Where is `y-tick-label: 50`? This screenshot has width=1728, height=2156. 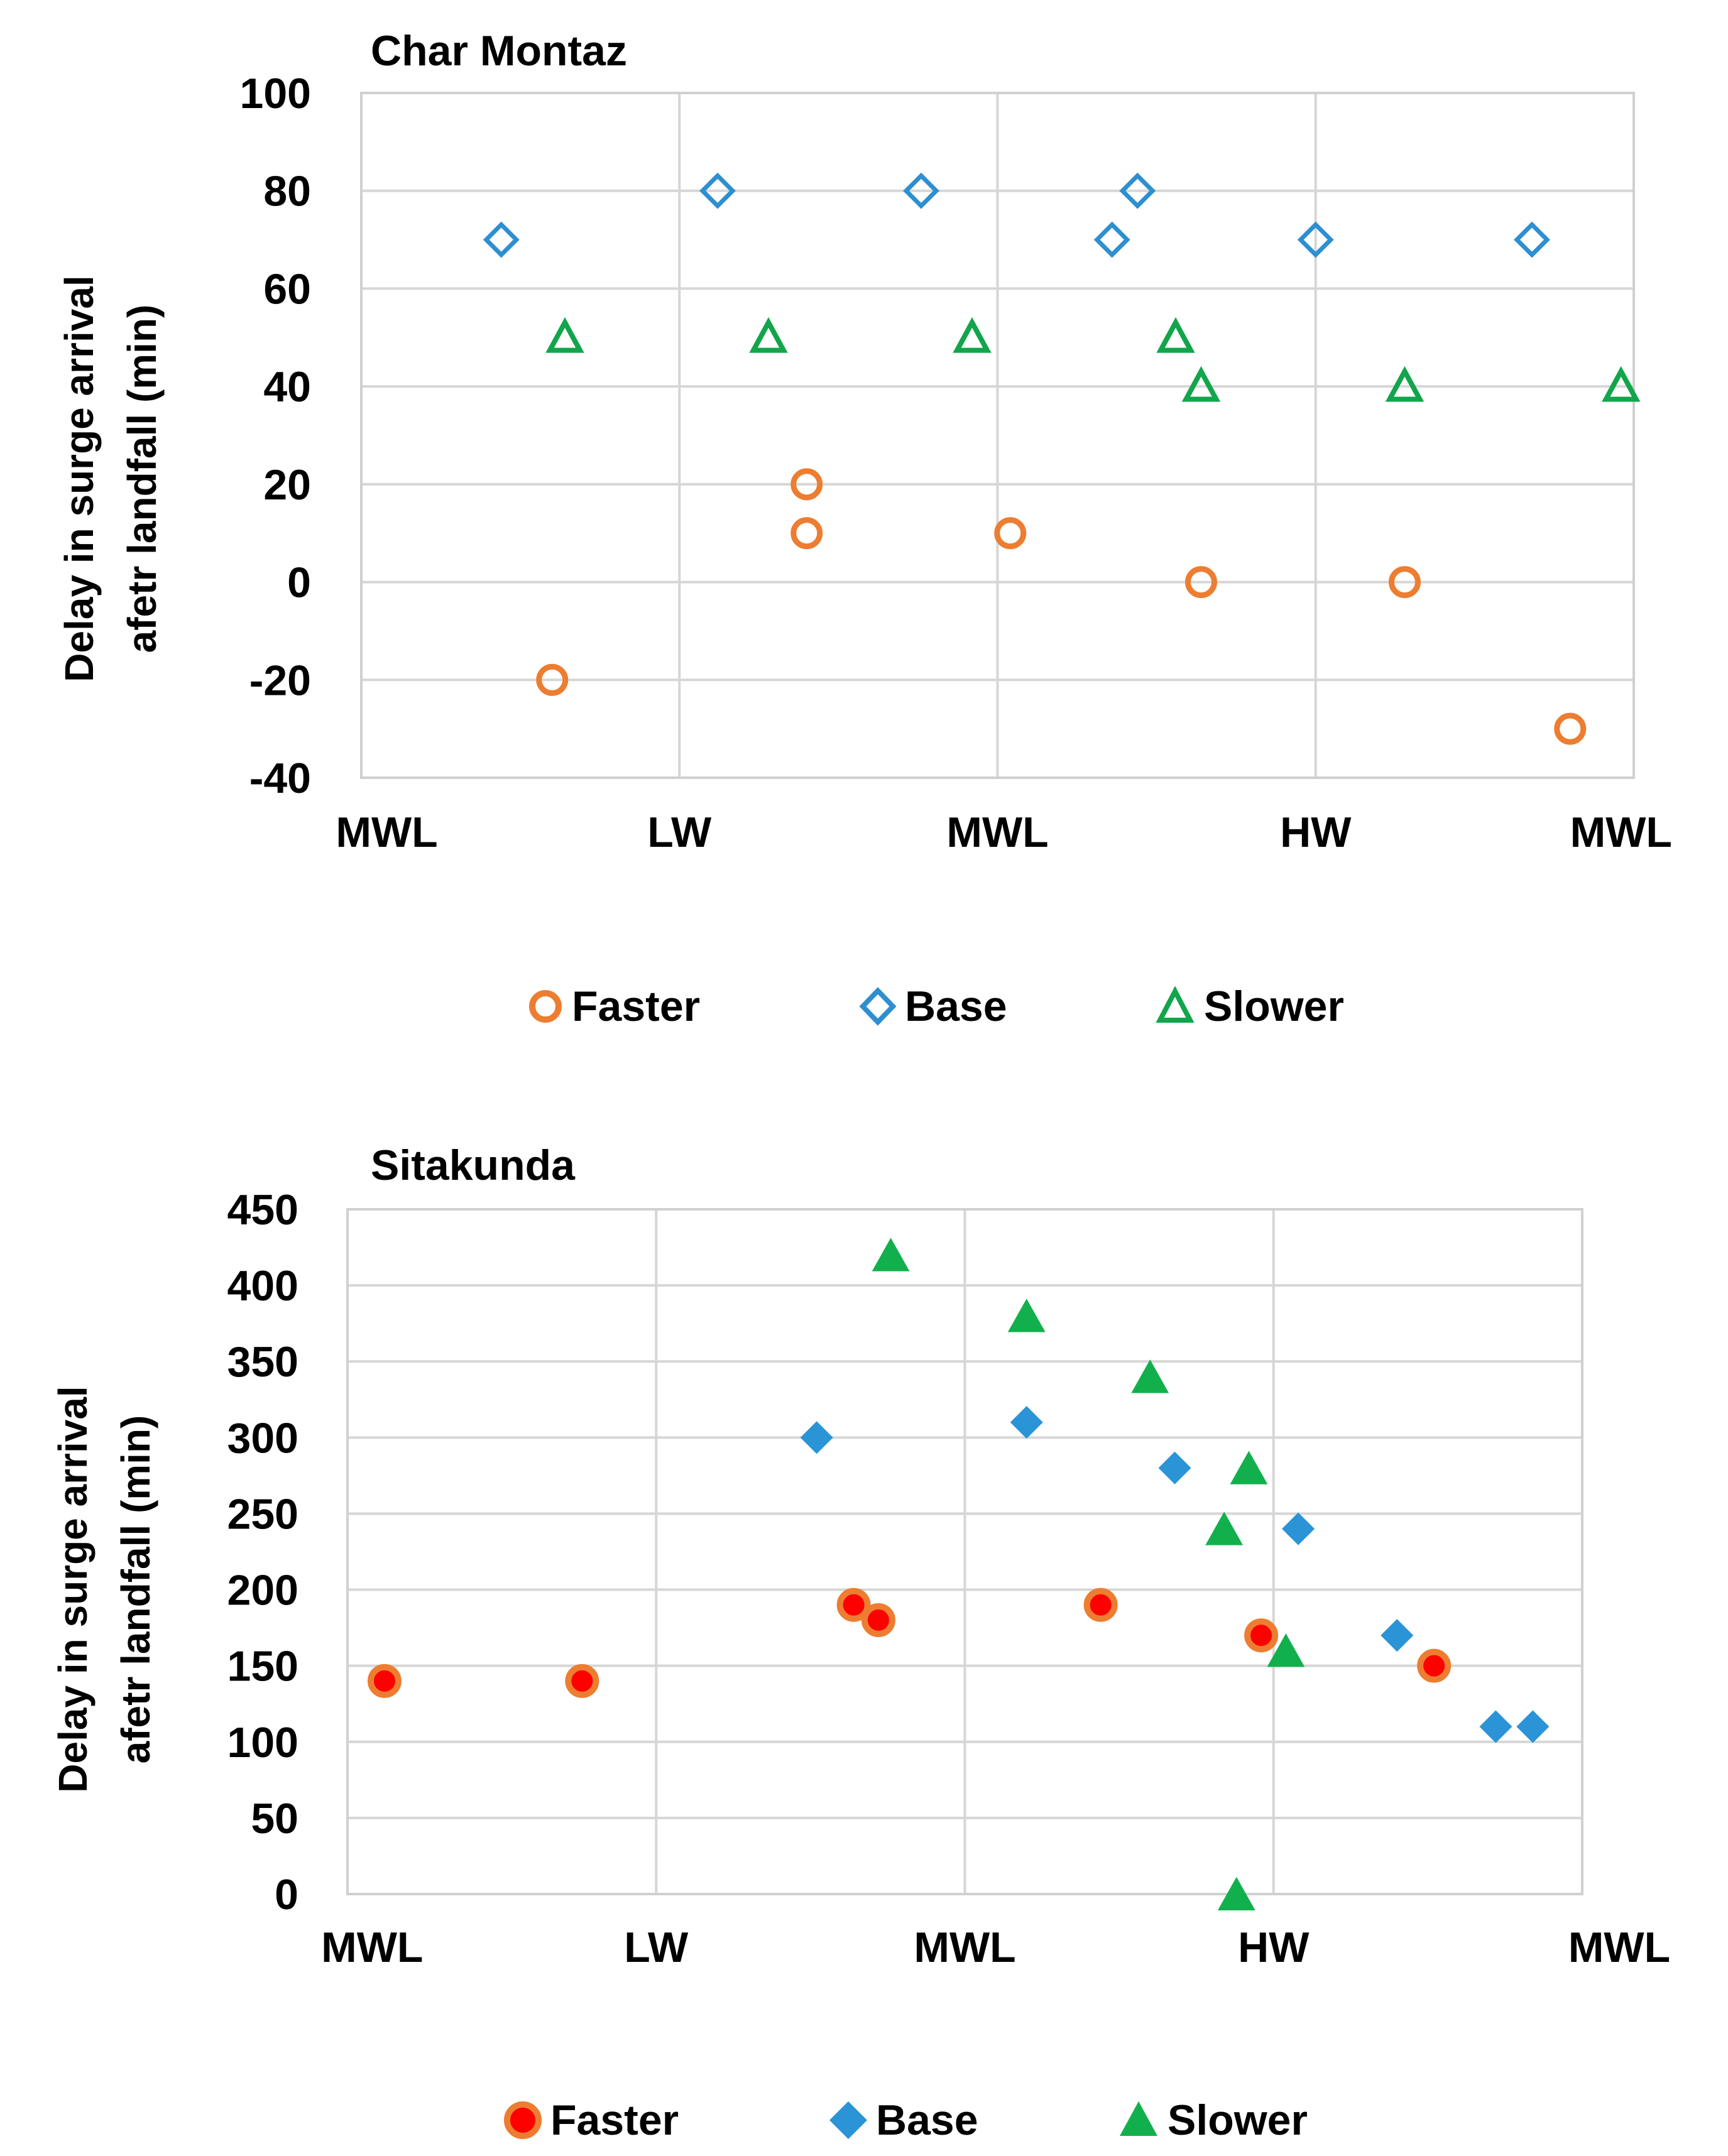
y-tick-label: 50 is located at coordinates (274, 1819).